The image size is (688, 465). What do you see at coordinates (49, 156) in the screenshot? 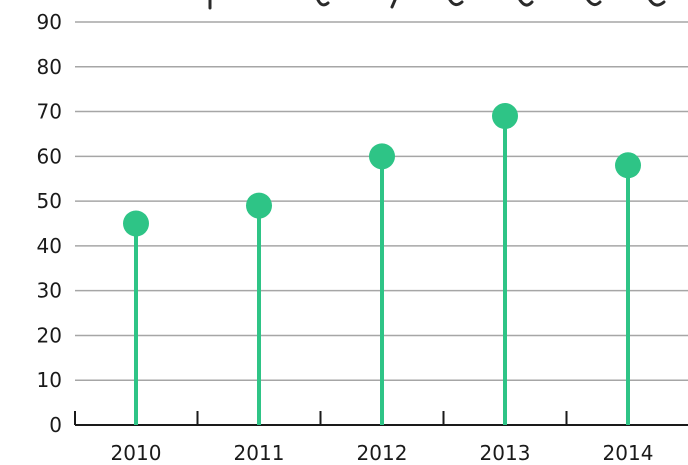
I see `y-tick-label: 60` at bounding box center [49, 156].